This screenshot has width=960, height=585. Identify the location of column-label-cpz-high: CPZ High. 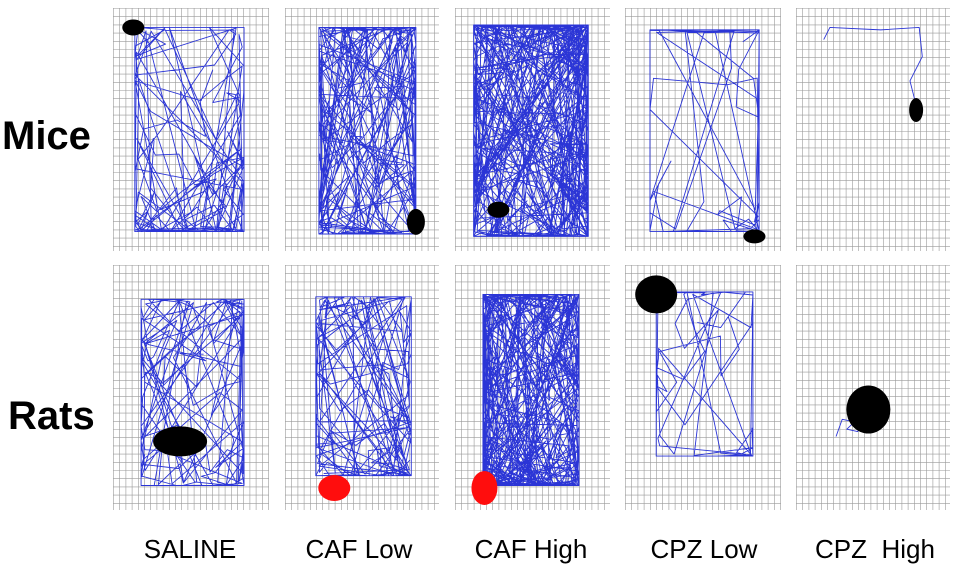
(875, 549).